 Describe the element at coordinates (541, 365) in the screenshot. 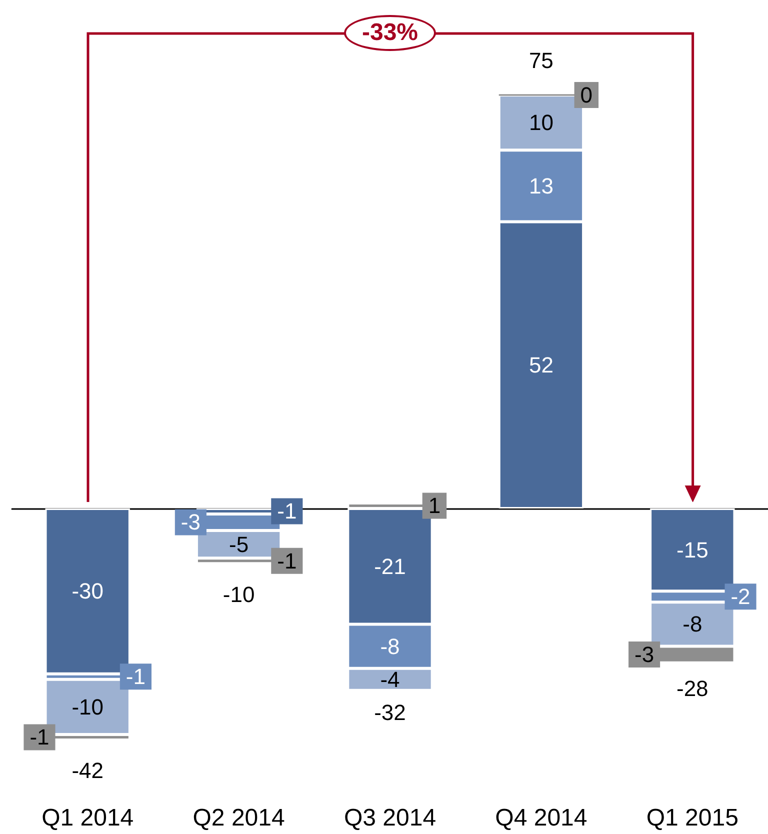

I see `data-label: 52` at that location.